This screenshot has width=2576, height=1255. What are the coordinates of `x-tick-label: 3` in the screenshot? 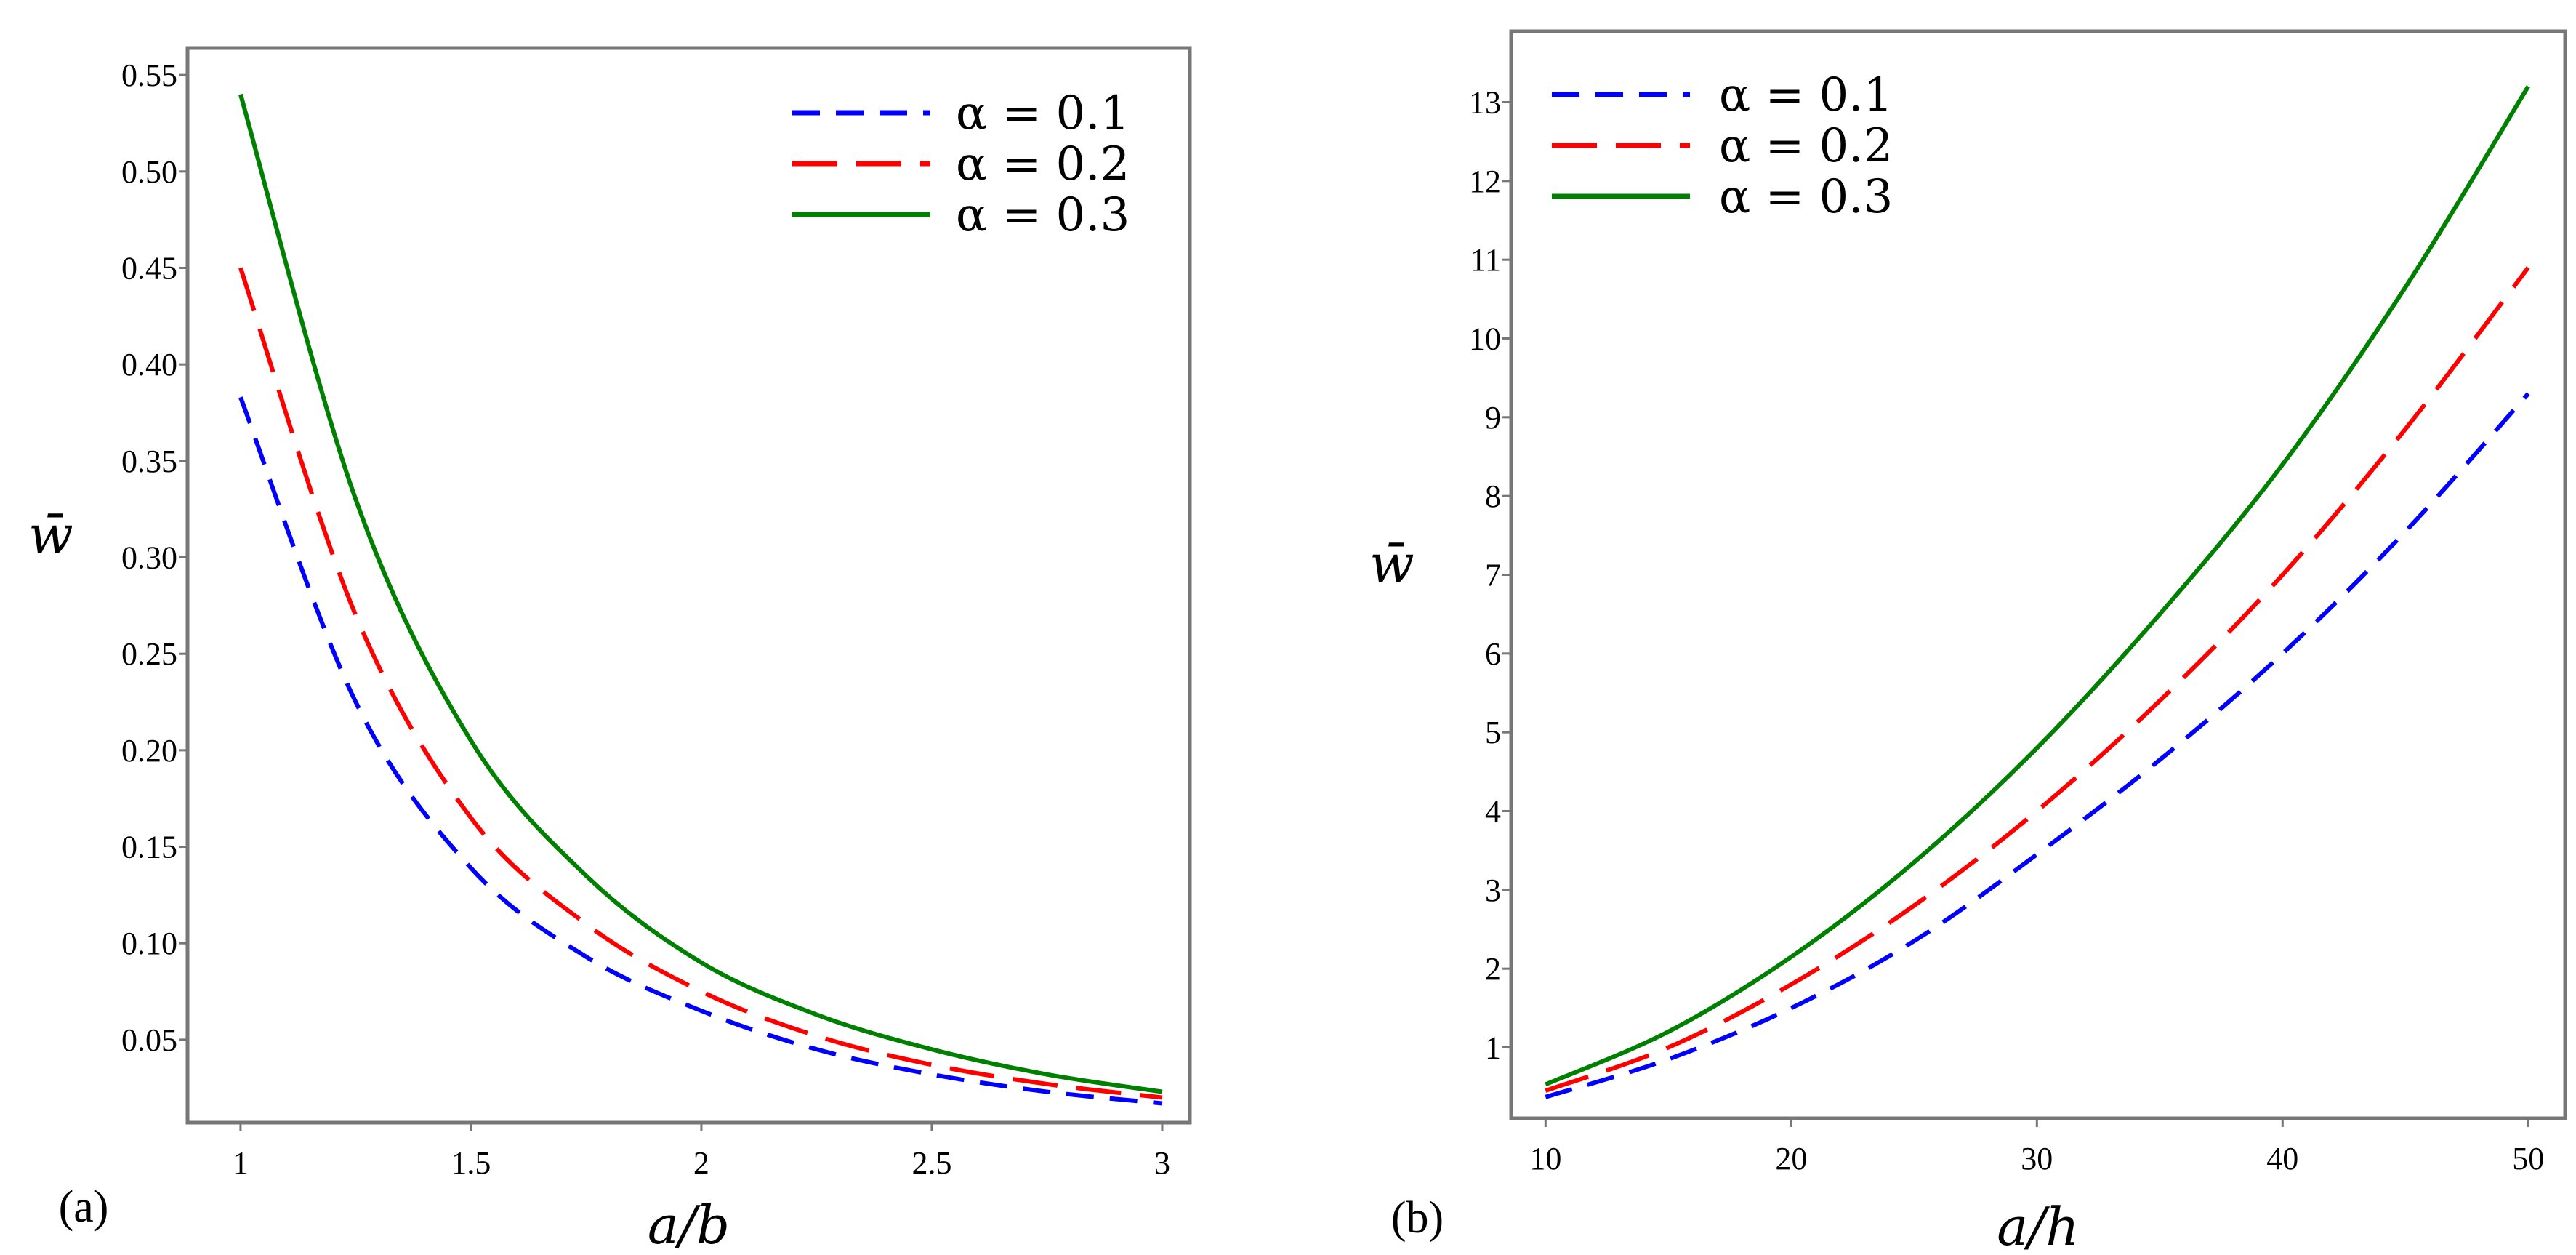 It's located at (1162, 1163).